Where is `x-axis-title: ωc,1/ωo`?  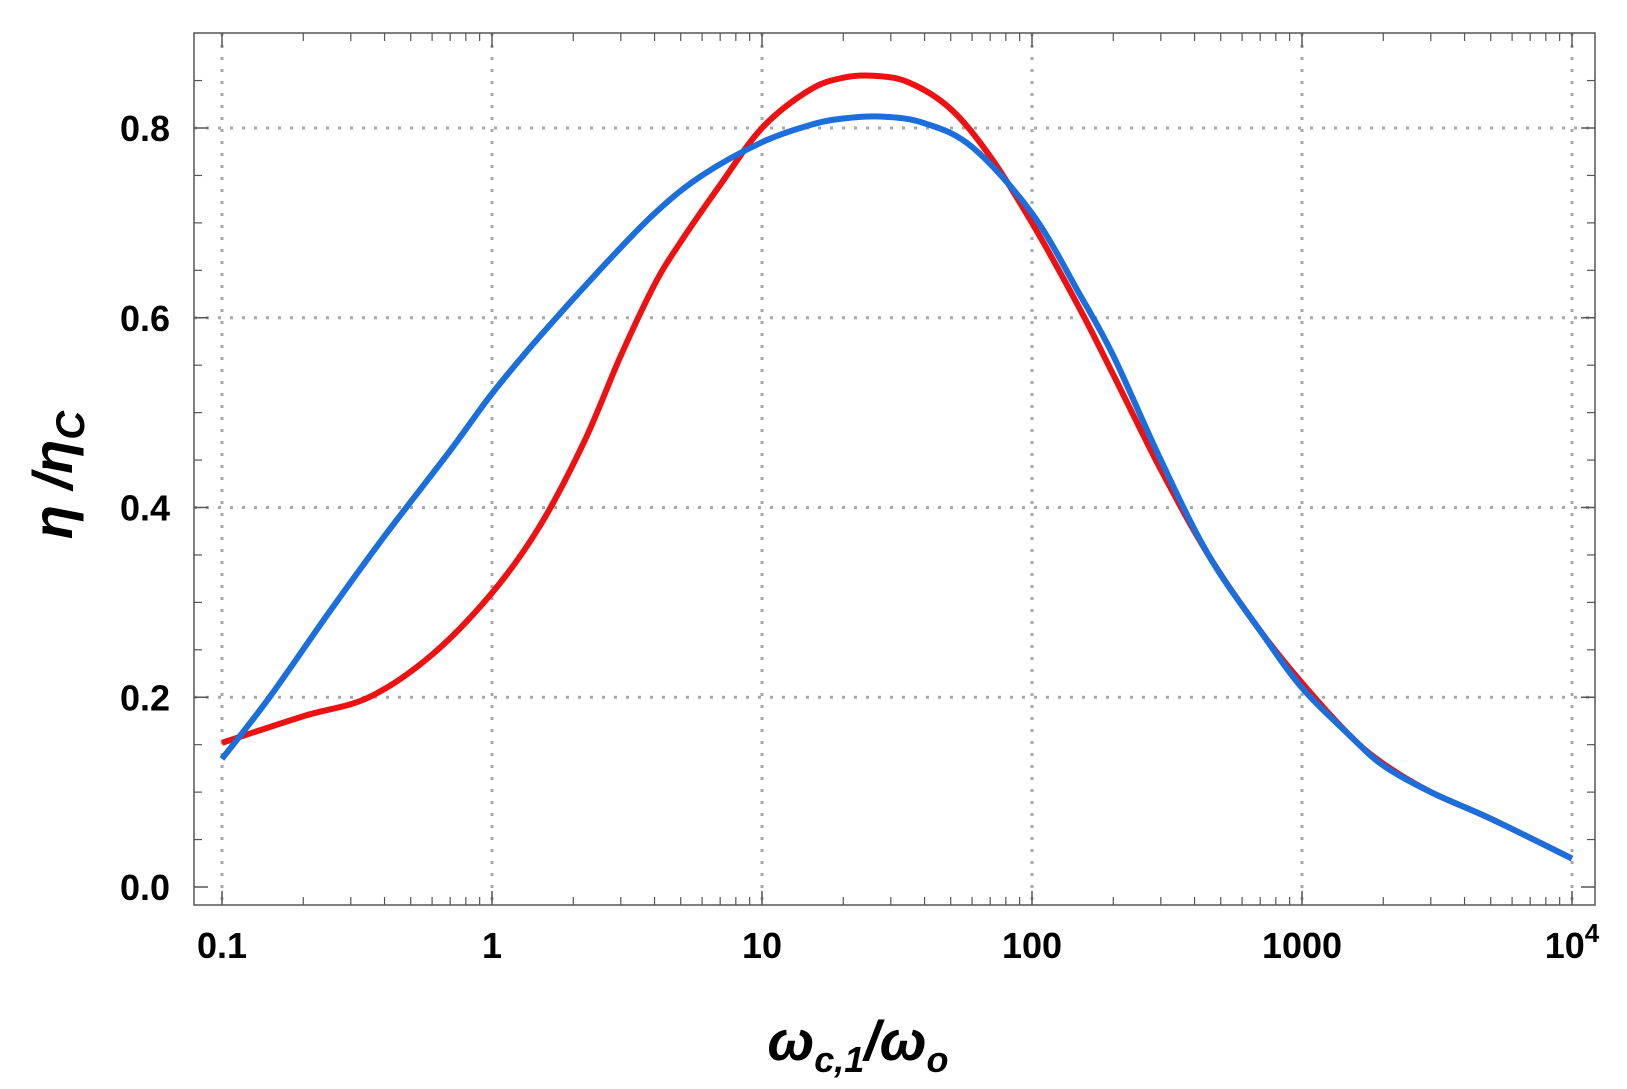 x-axis-title: ωc,1/ωo is located at coordinates (857, 1044).